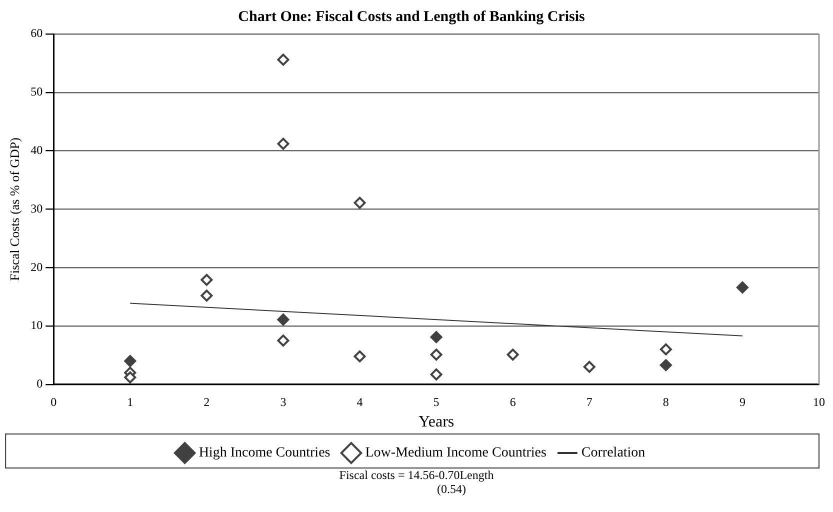 The height and width of the screenshot is (512, 833). I want to click on y-tick-label: 10, so click(36, 325).